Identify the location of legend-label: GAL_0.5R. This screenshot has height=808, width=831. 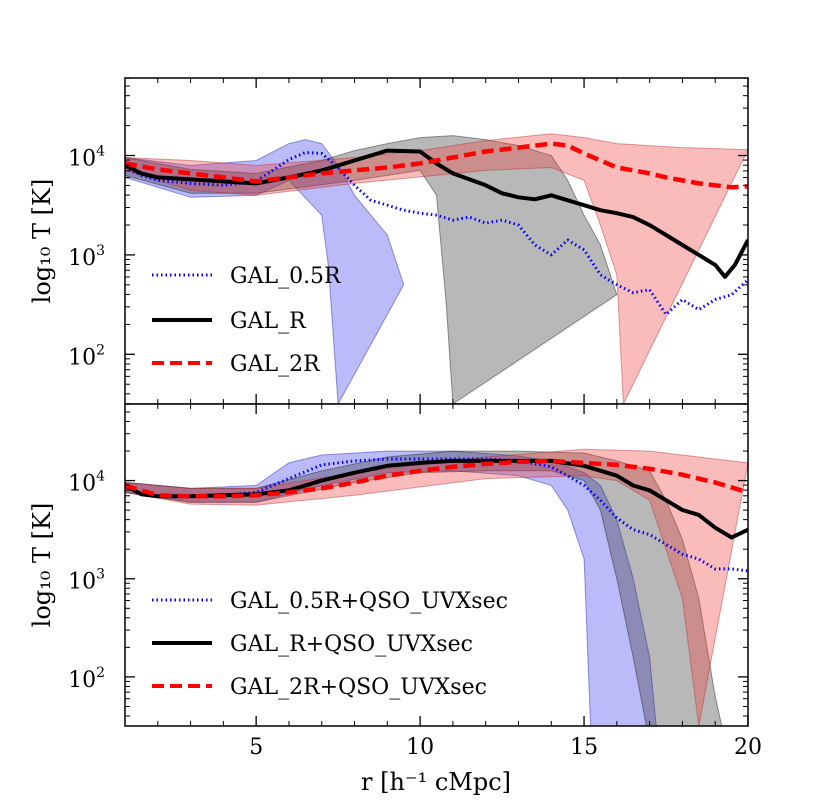
(286, 276).